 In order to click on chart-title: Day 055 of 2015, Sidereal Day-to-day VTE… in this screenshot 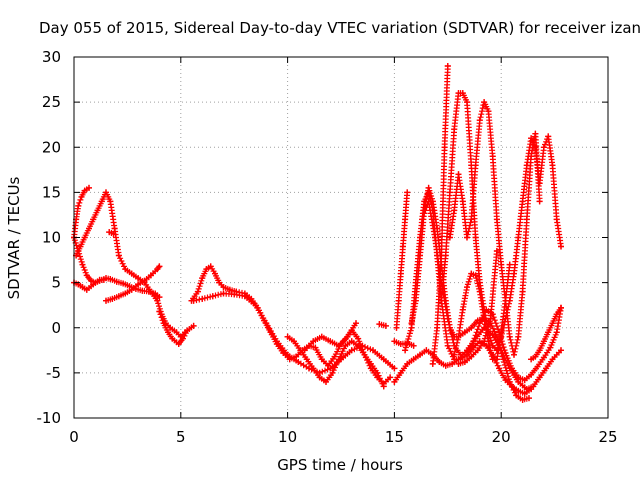, I will do `click(339, 28)`.